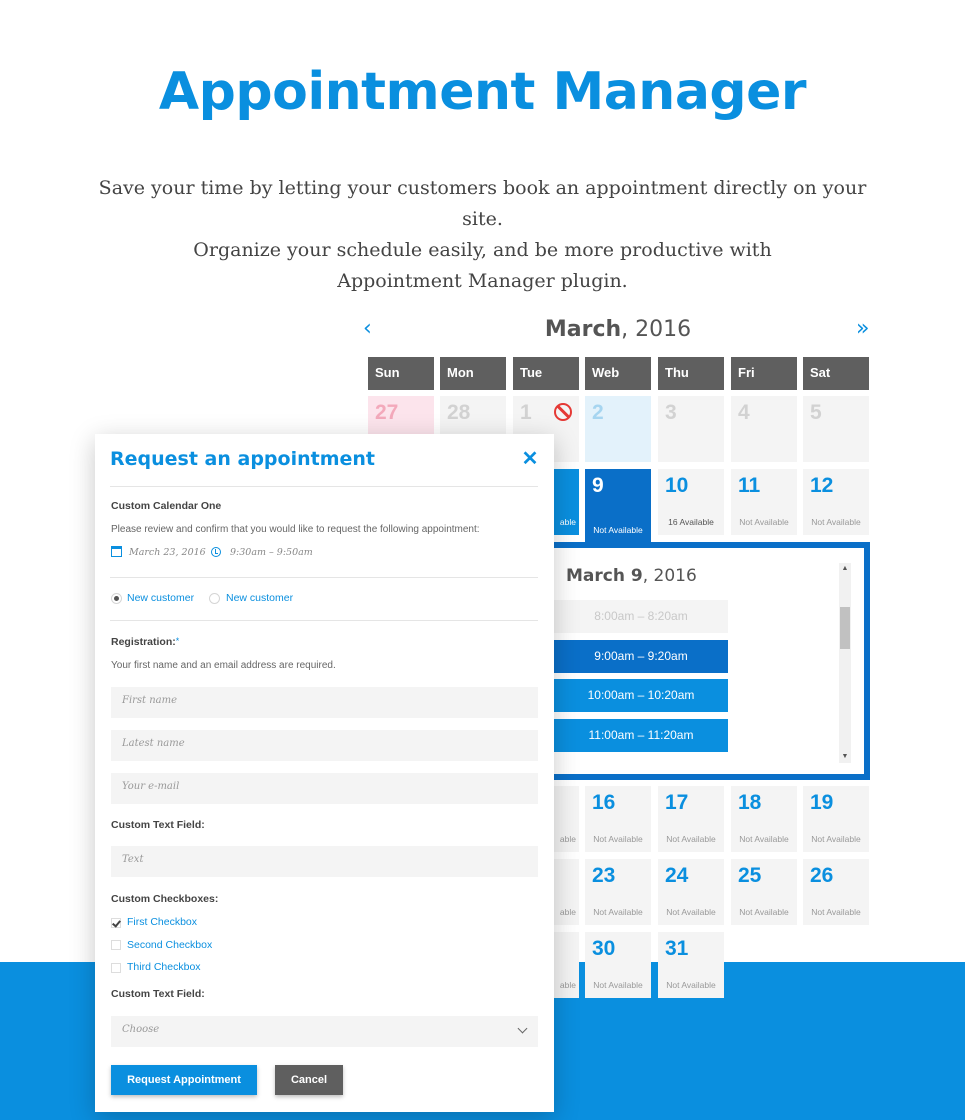 This screenshot has height=1120, width=965. What do you see at coordinates (845, 628) in the screenshot?
I see `scrollbar-thumb` at bounding box center [845, 628].